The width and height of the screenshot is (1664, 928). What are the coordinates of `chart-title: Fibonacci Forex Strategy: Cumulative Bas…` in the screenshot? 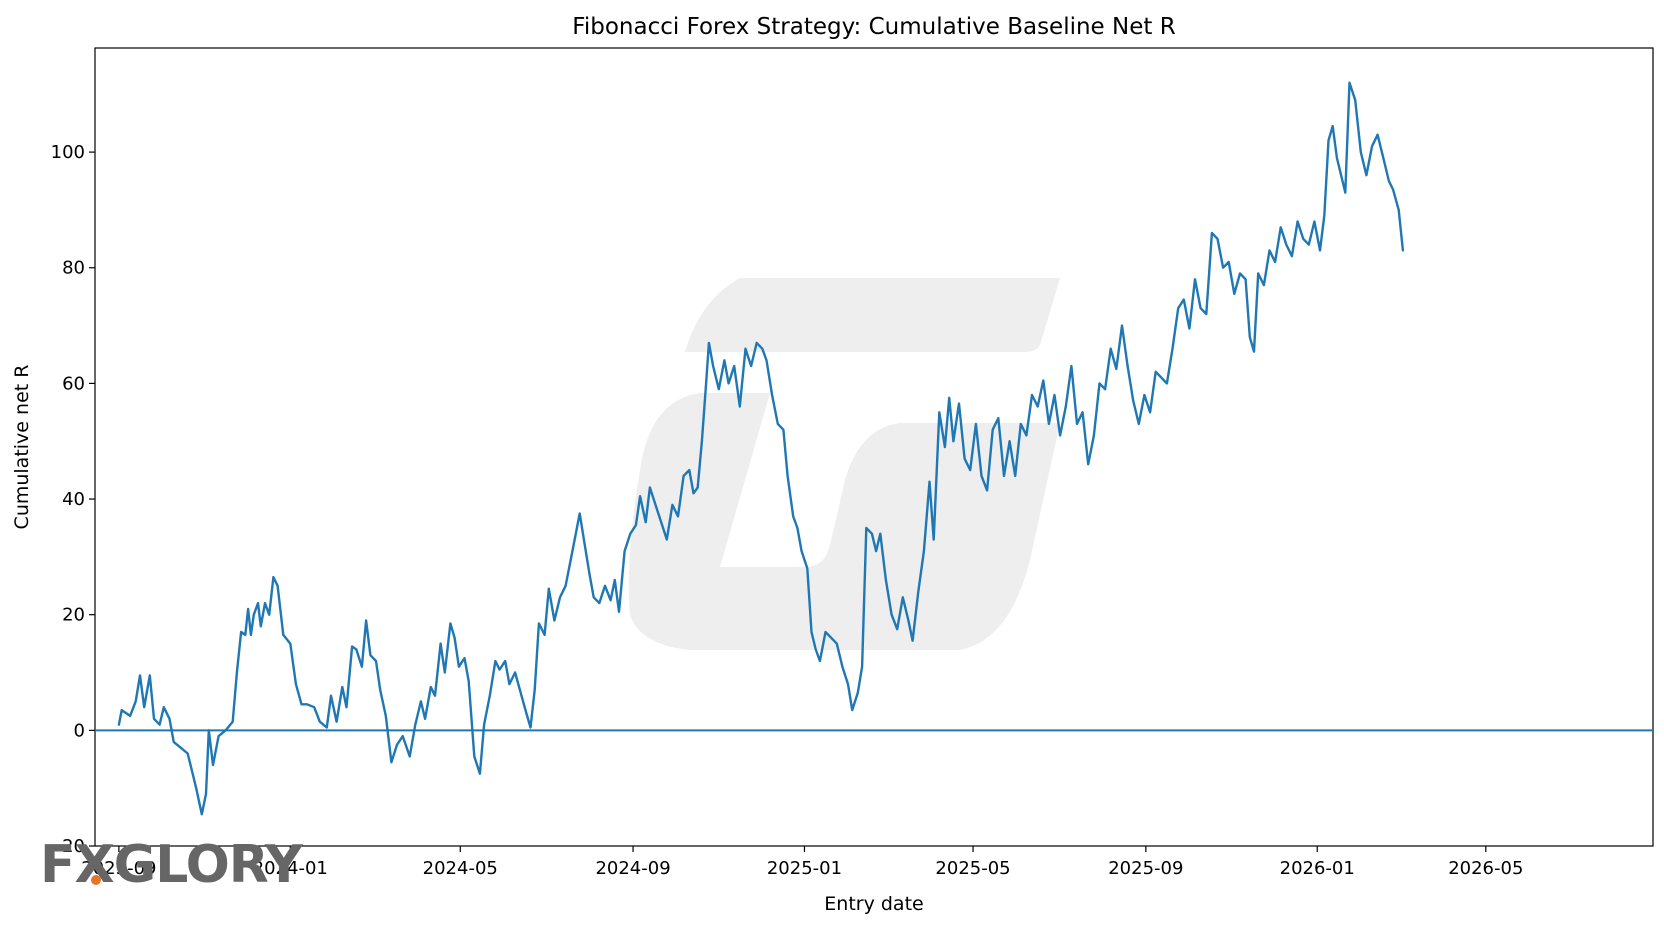 It's located at (873, 27).